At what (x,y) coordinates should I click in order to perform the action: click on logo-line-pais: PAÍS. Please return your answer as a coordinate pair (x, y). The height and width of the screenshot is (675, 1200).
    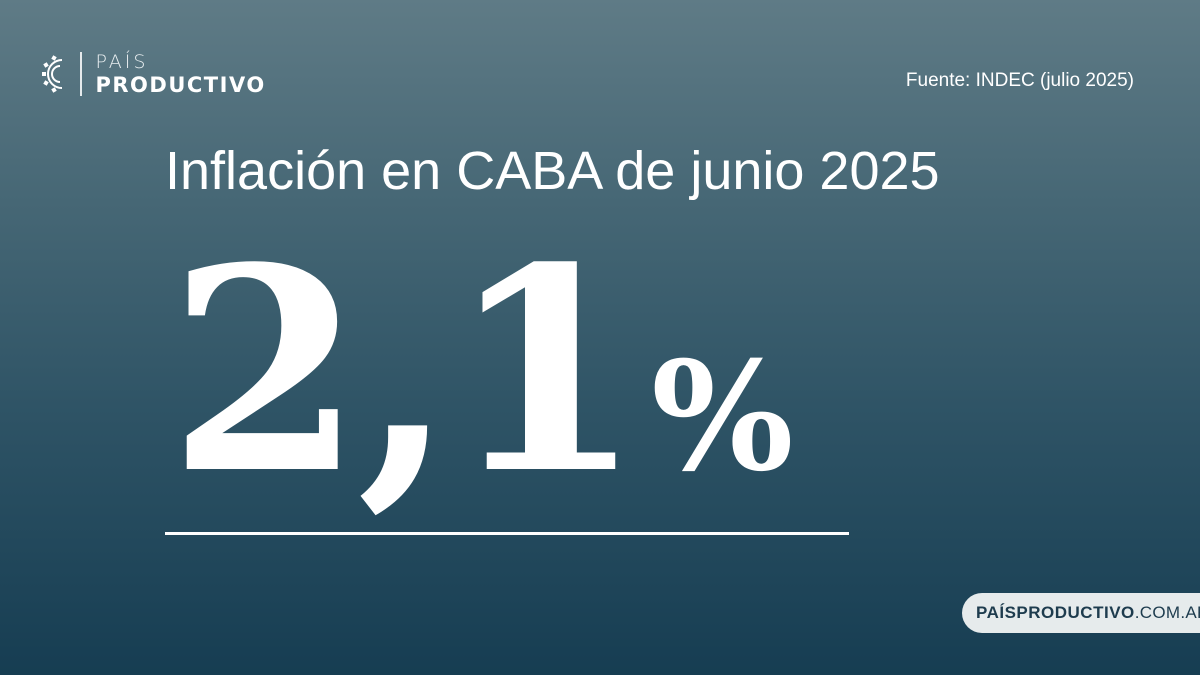
    Looking at the image, I should click on (122, 61).